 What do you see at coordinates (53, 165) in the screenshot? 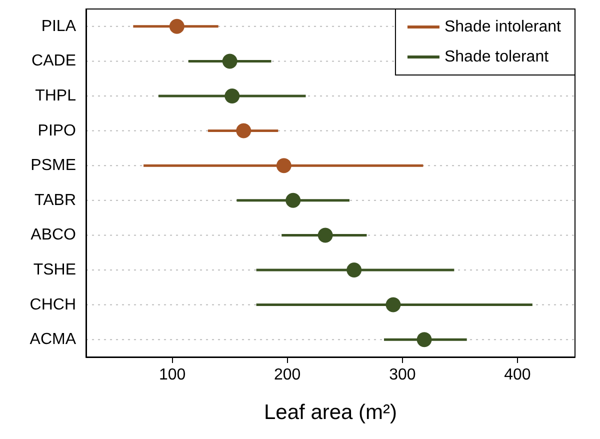
I see `y-tick-label: PSME` at bounding box center [53, 165].